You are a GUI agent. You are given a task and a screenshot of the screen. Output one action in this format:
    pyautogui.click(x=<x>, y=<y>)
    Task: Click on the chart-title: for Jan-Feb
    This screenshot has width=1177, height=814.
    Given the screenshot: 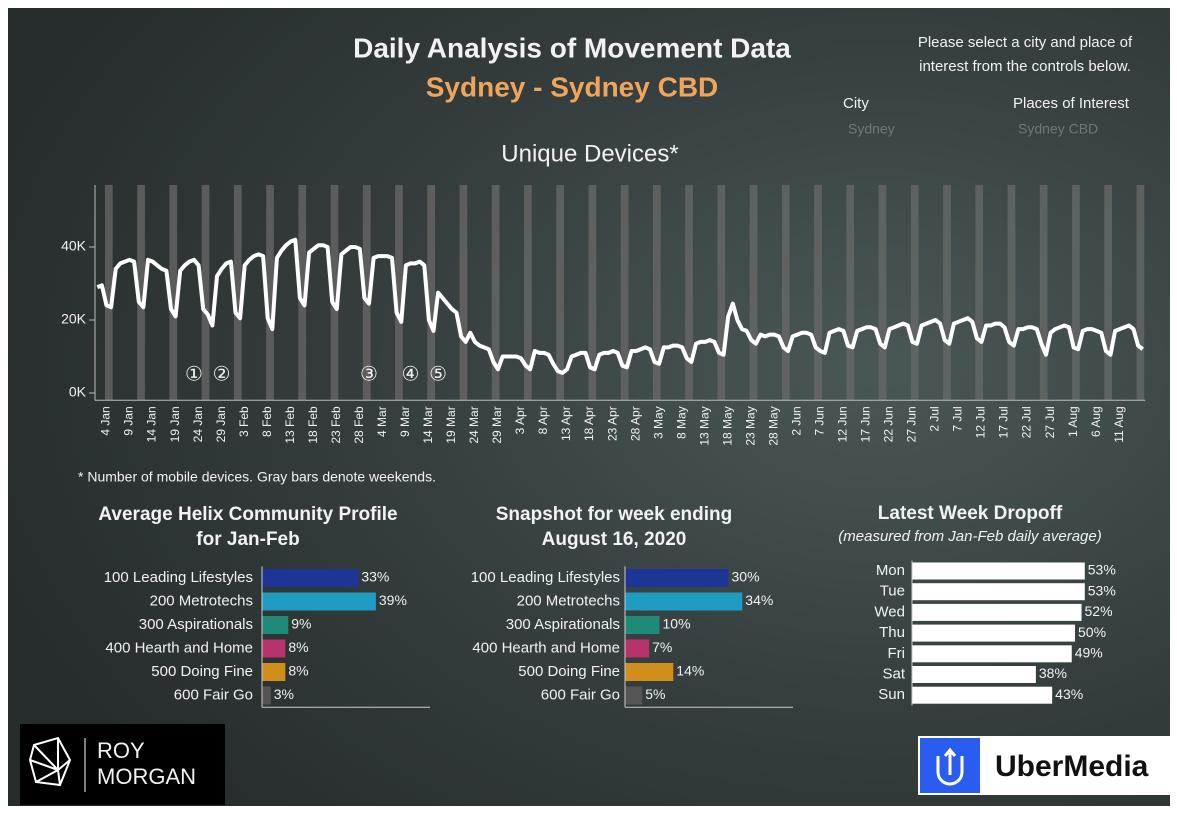 What is the action you would take?
    pyautogui.click(x=247, y=539)
    